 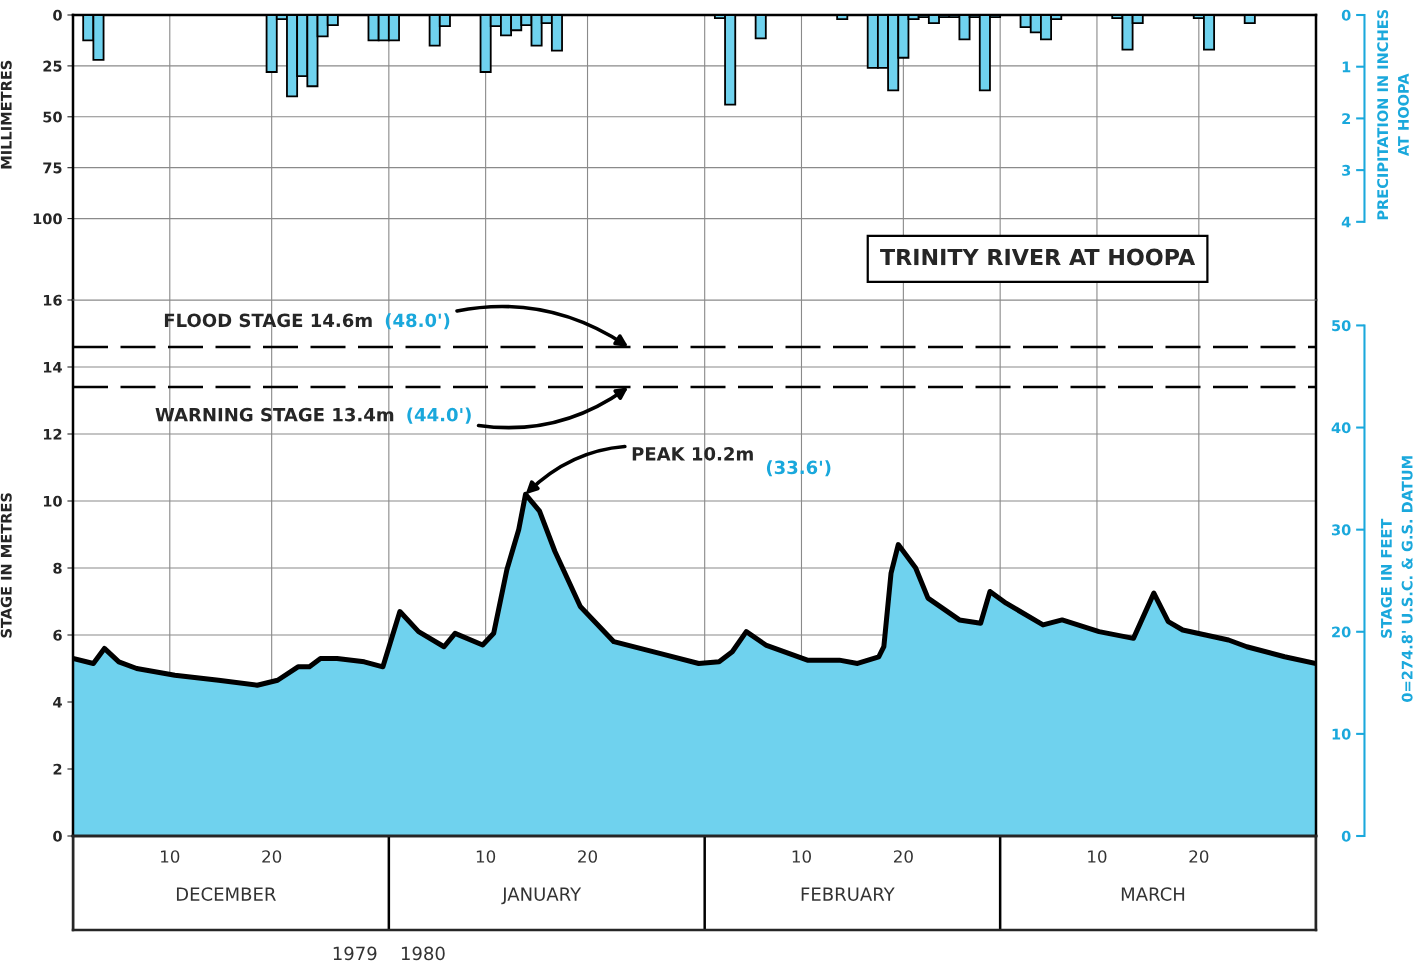 What do you see at coordinates (52, 501) in the screenshot?
I see `y-tick-label: 10` at bounding box center [52, 501].